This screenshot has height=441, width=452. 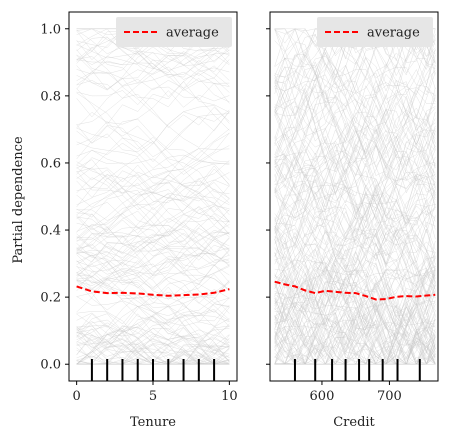 I want to click on tenure-legend-label: average, so click(x=192, y=33).